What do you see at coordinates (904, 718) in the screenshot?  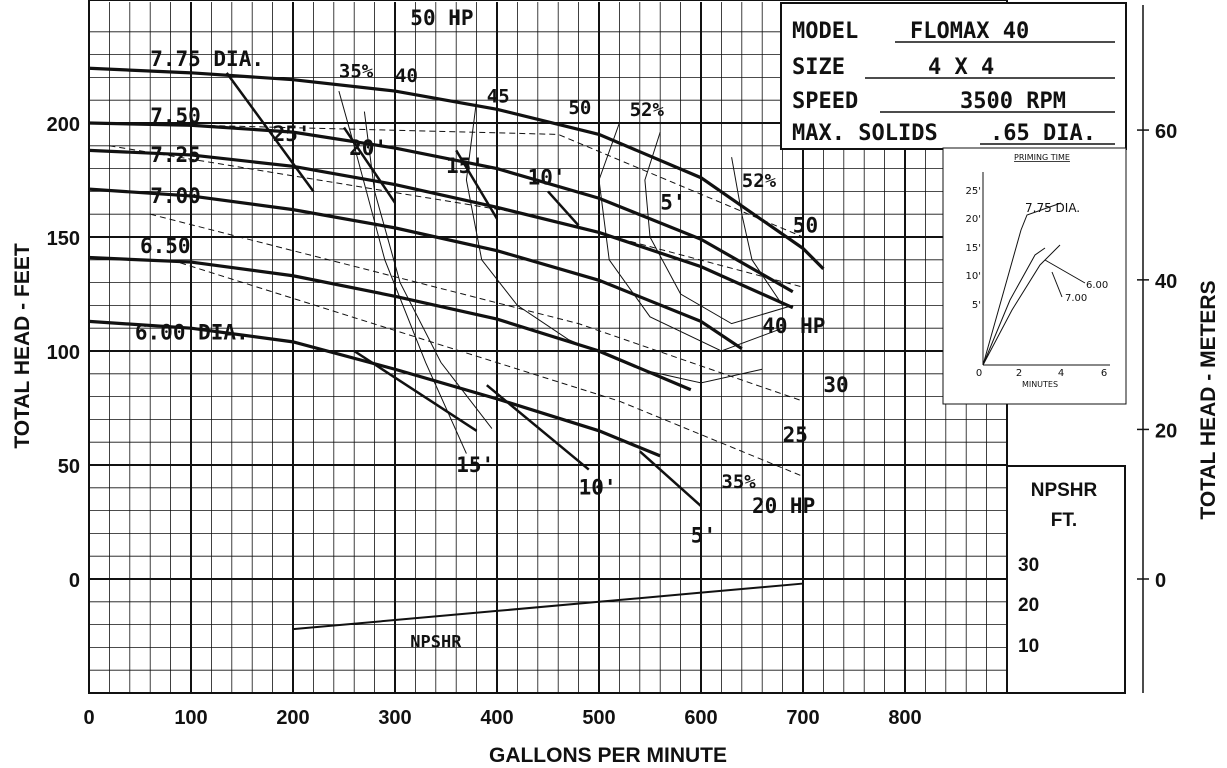 I see `x-tick-label: 800` at bounding box center [904, 718].